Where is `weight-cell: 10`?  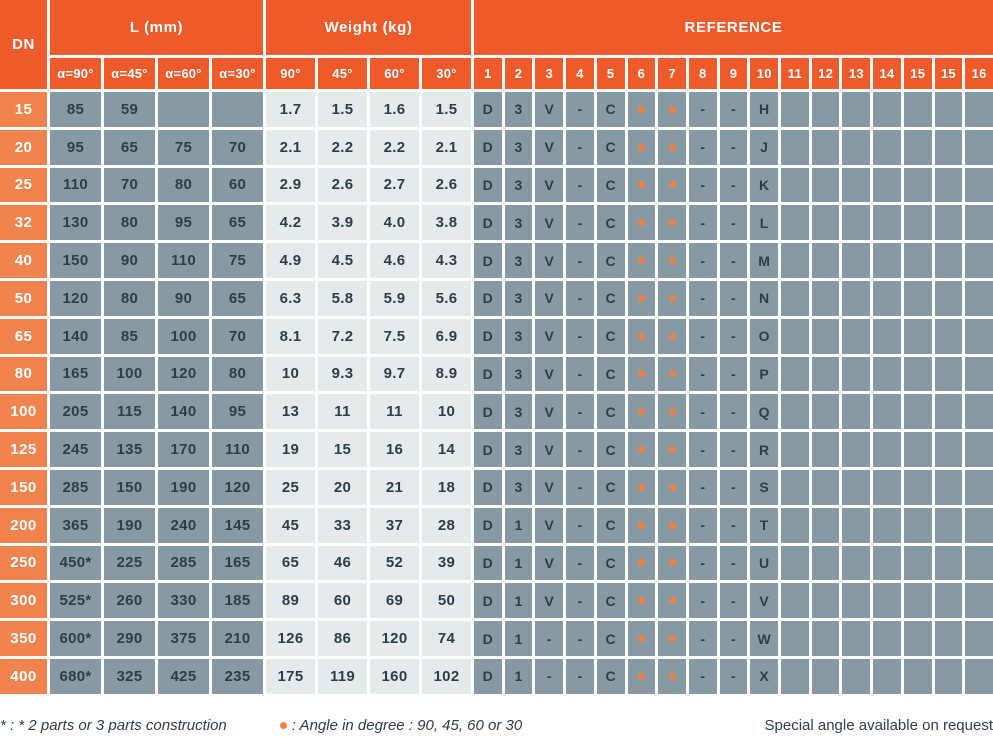
weight-cell: 10 is located at coordinates (446, 412).